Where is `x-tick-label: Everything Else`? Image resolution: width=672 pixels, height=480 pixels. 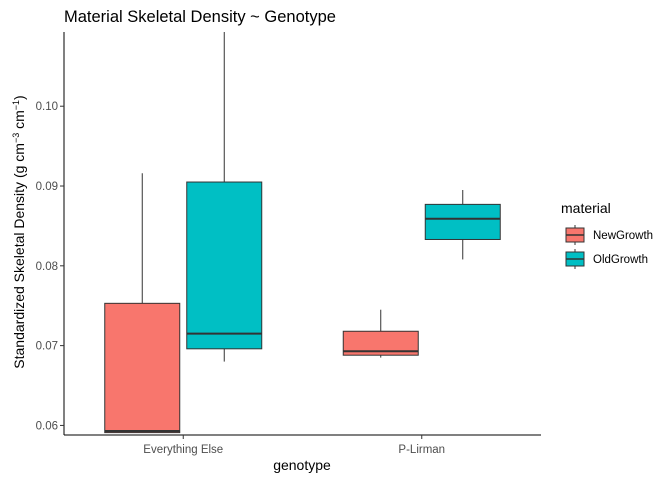
x-tick-label: Everything Else is located at coordinates (183, 450).